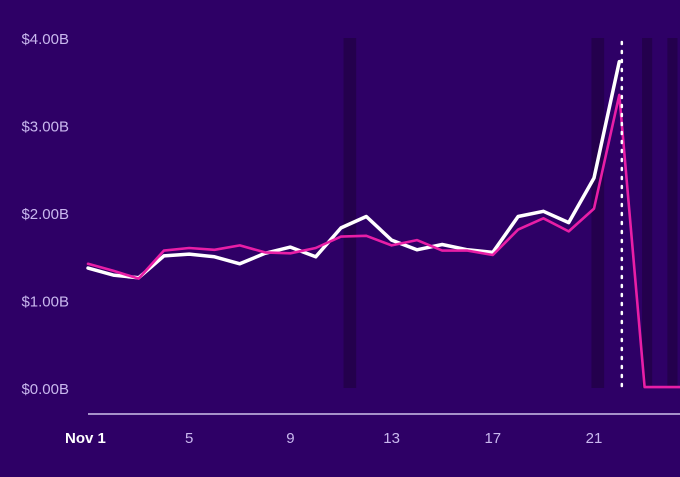 Image resolution: width=680 pixels, height=477 pixels. I want to click on x-tick-label: 13, so click(391, 438).